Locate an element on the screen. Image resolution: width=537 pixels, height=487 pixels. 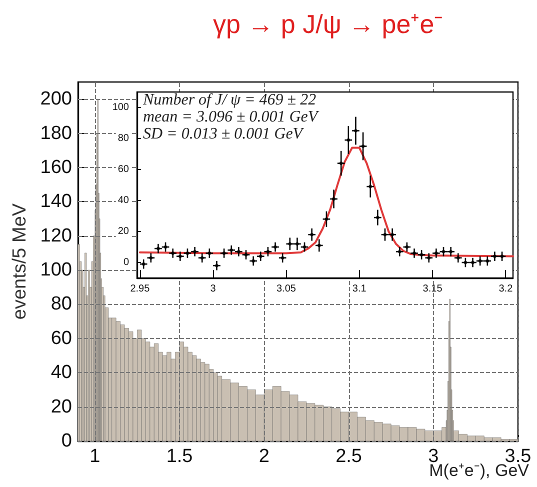
annotation: mean = 3.096 ± 0.001 GeV is located at coordinates (231, 117).